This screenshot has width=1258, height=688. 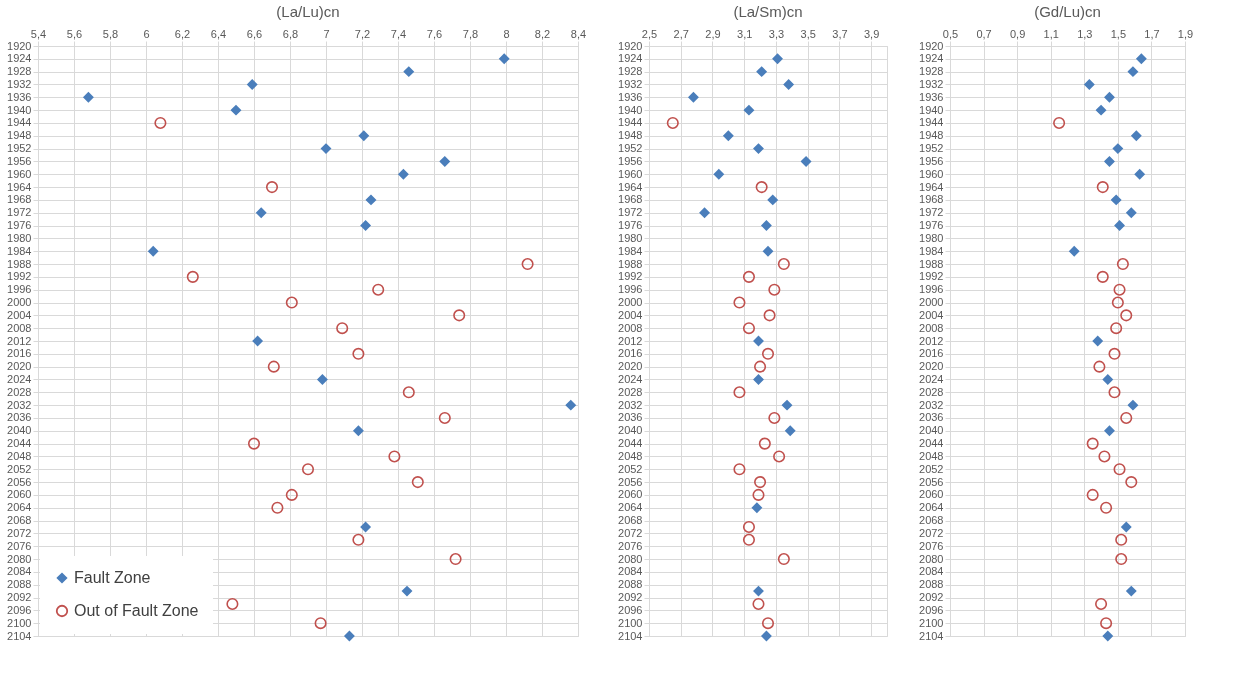 I want to click on y-tick-label: 1924, so click(x=630, y=58).